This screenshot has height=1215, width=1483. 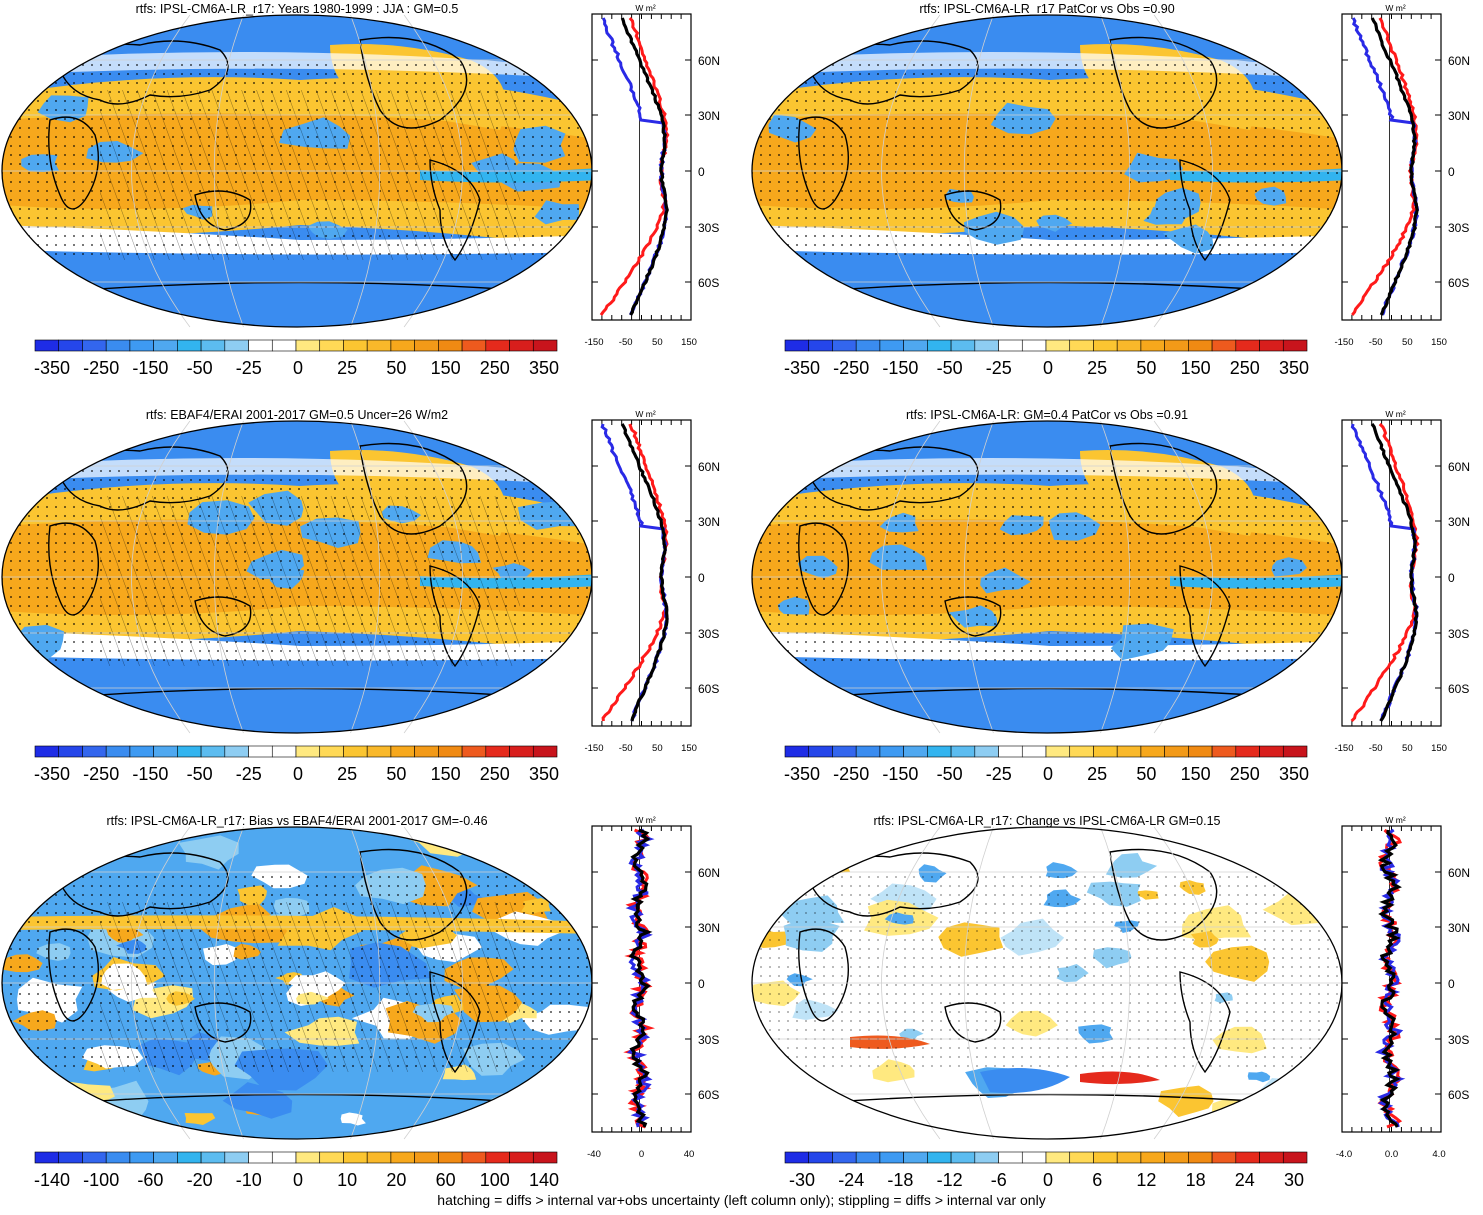 I want to click on profile-unit-label: W m², so click(x=645, y=8).